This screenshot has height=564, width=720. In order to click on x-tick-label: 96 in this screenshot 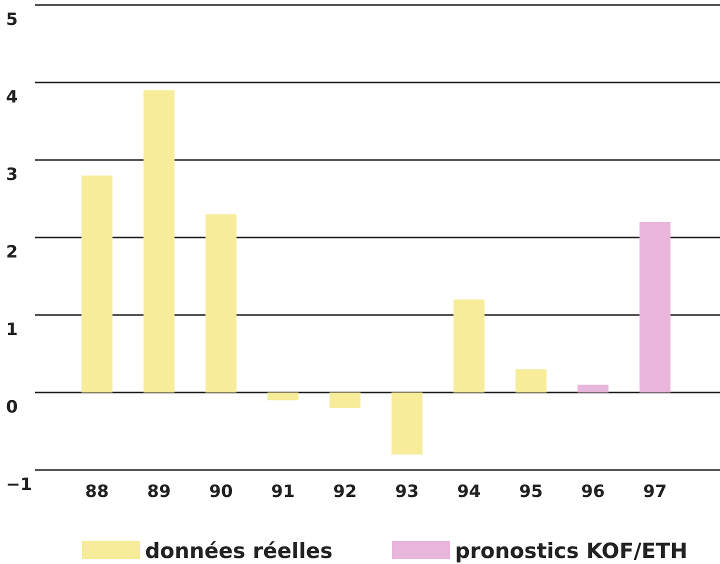, I will do `click(593, 492)`.